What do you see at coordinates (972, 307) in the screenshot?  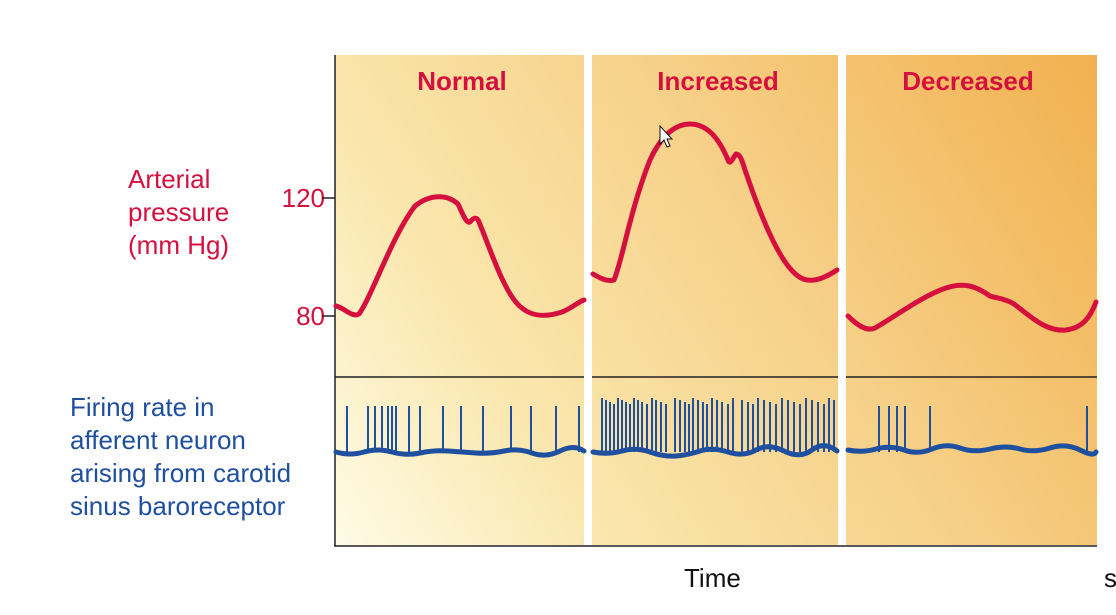 I see `pressure-trace-decreased` at bounding box center [972, 307].